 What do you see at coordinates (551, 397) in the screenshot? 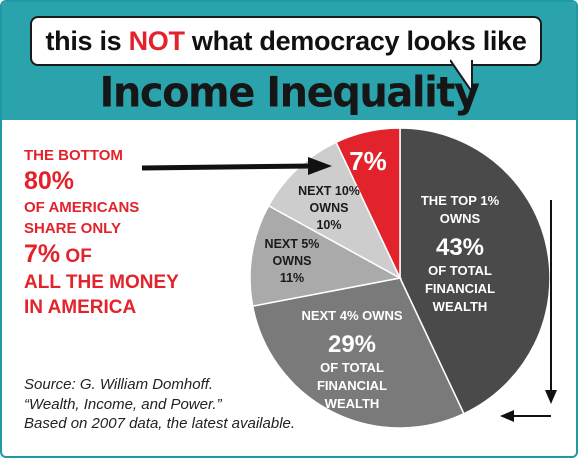
I see `down-arrow-head` at bounding box center [551, 397].